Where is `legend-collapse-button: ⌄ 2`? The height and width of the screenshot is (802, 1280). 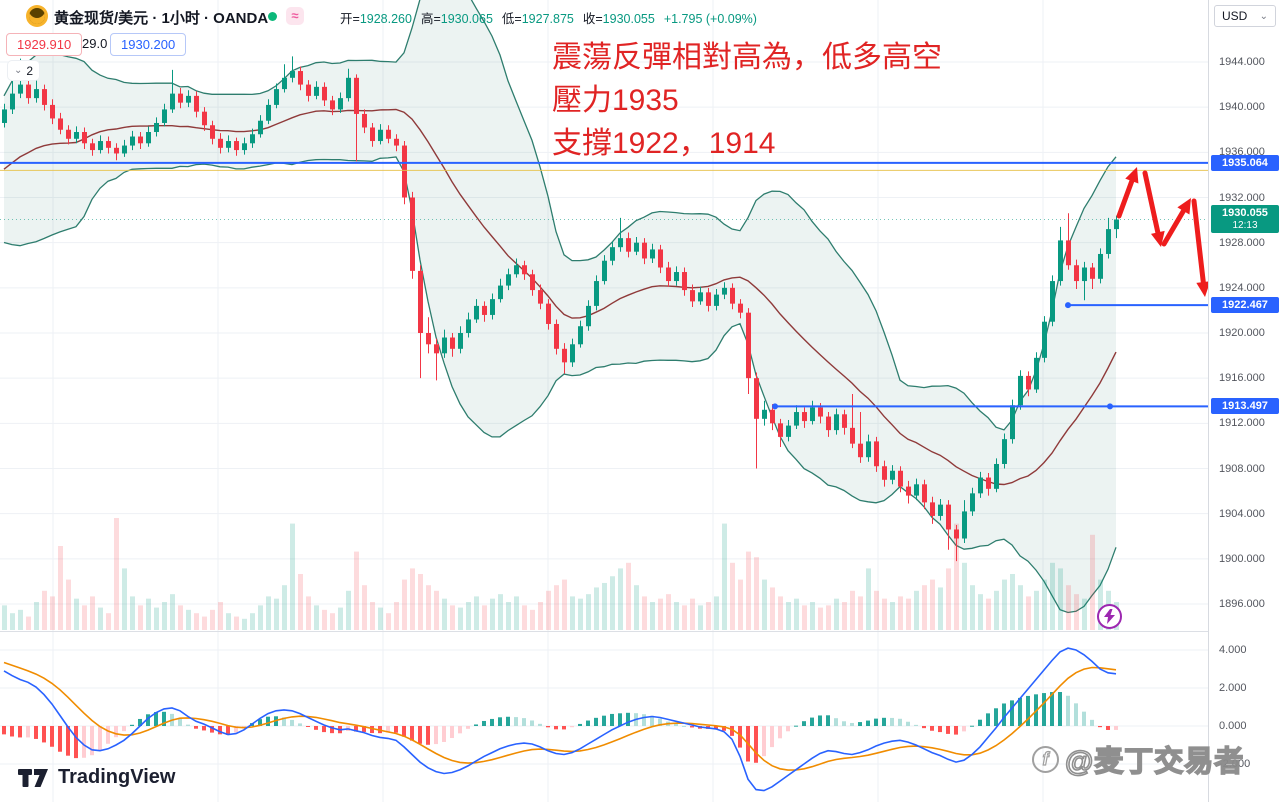
legend-collapse-button: ⌄ 2 is located at coordinates (24, 70).